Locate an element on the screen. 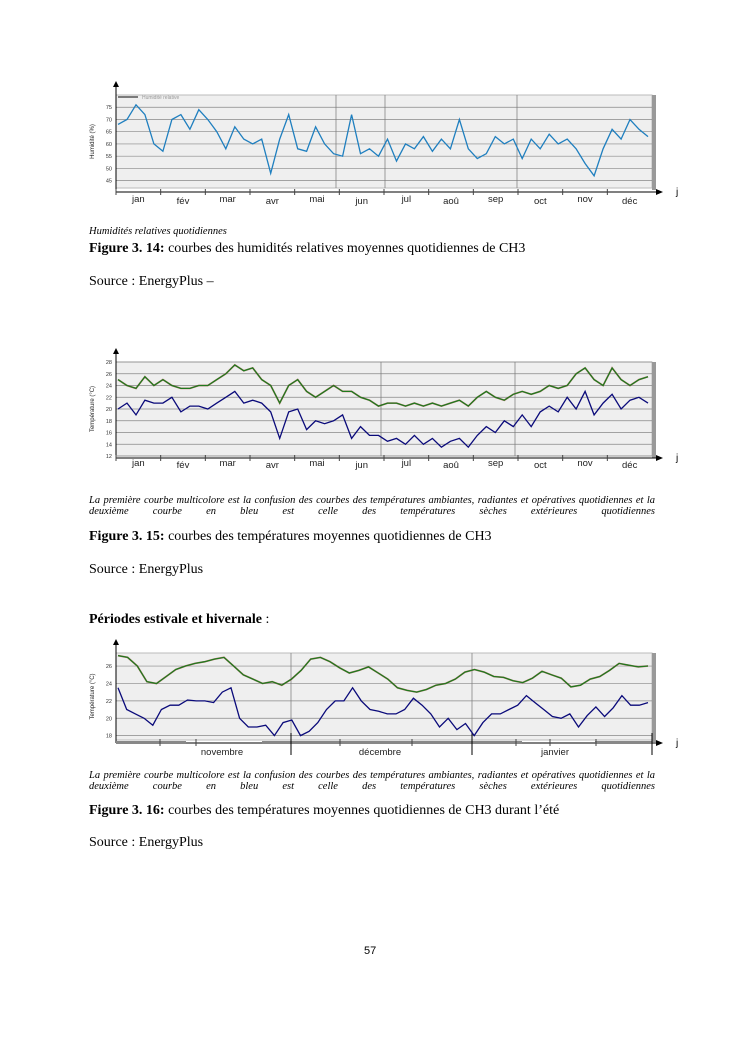  fig15-source: Source : EnergyPlus is located at coordinates (146, 569).